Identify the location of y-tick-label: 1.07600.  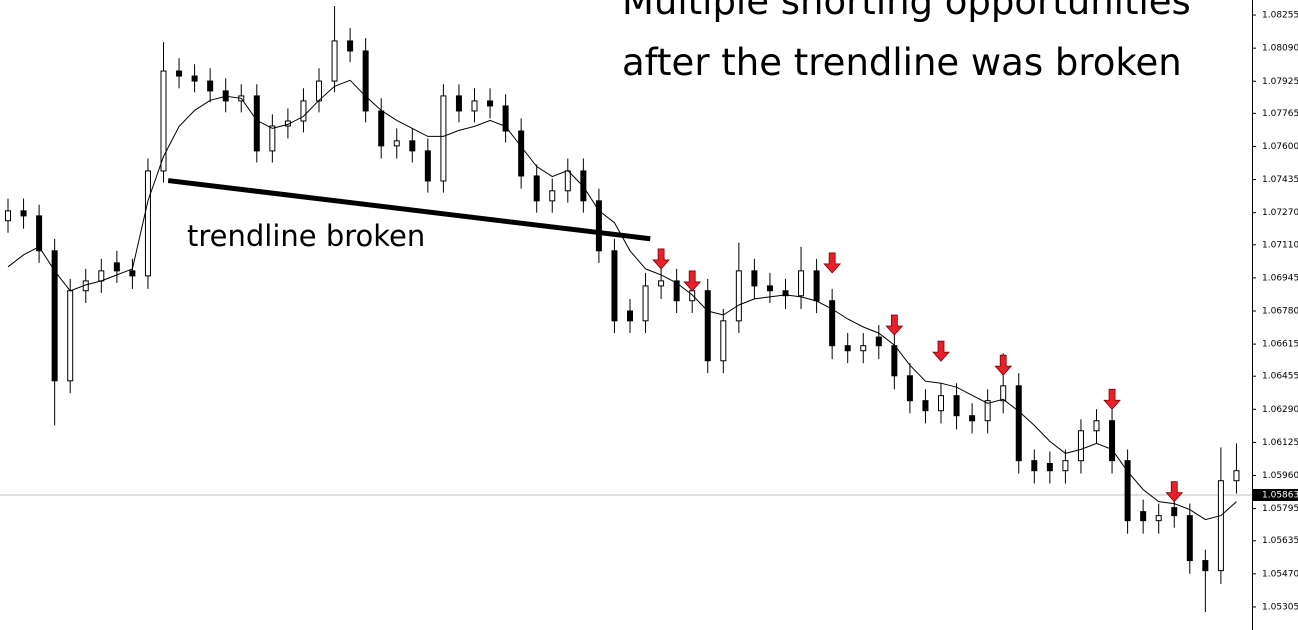
(1280, 147).